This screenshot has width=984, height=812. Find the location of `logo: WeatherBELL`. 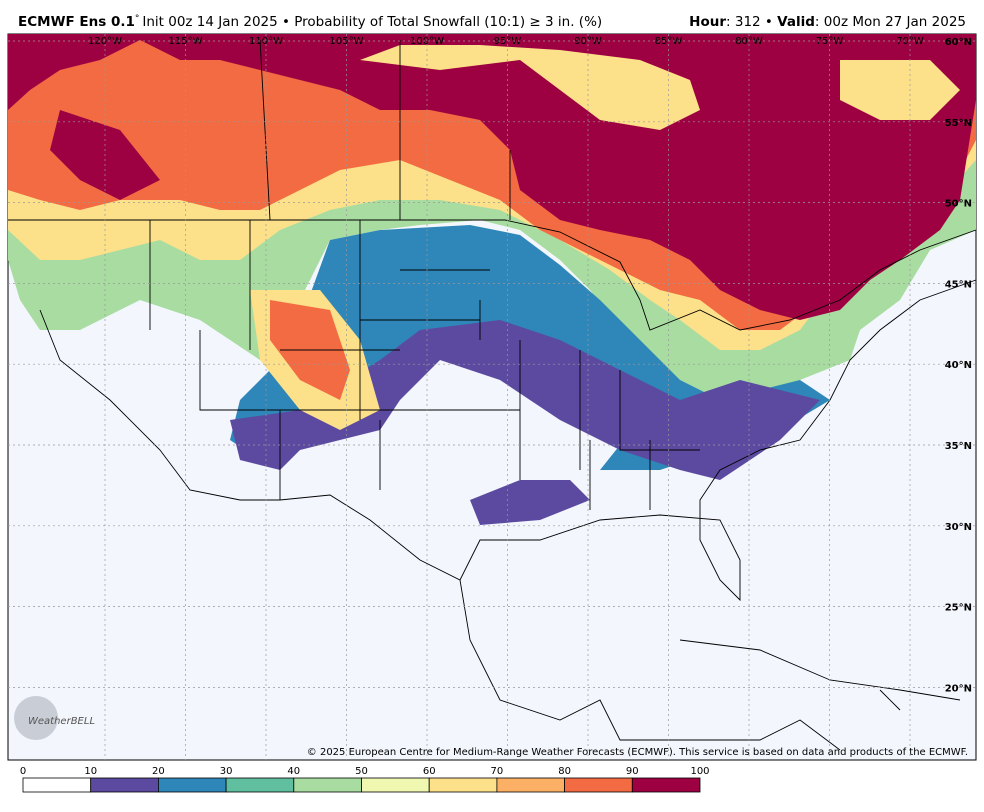

logo: WeatherBELL is located at coordinates (54, 718).